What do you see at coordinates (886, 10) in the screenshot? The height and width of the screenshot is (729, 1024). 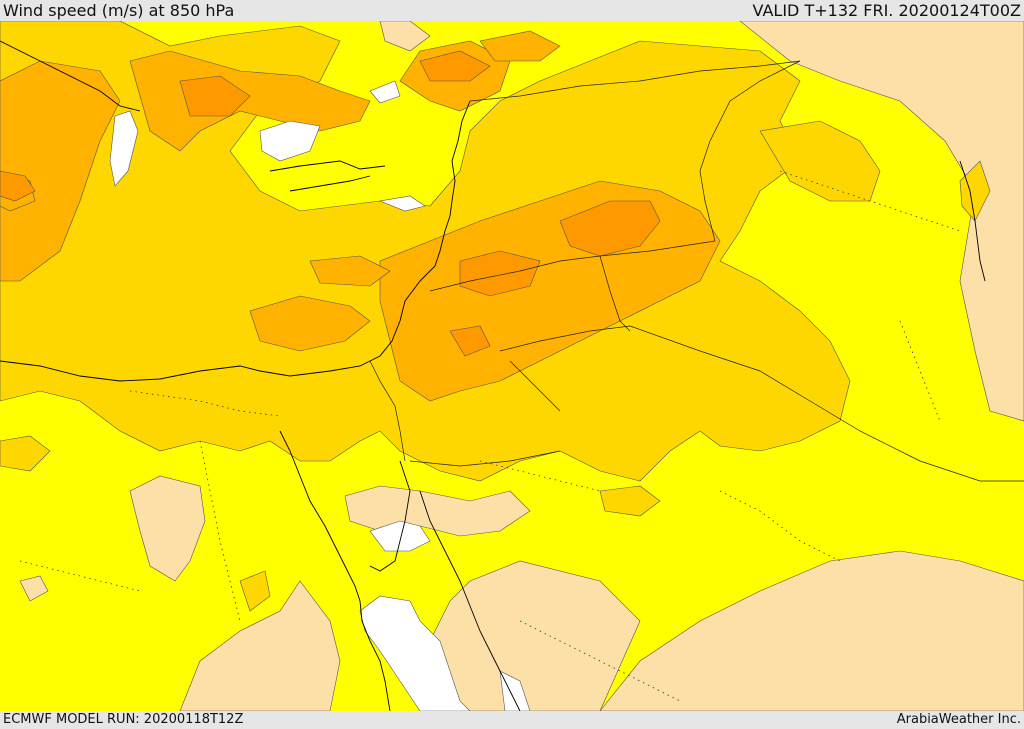 I see `valid-time: VALID T+132 FRI. 20200124T00Z` at bounding box center [886, 10].